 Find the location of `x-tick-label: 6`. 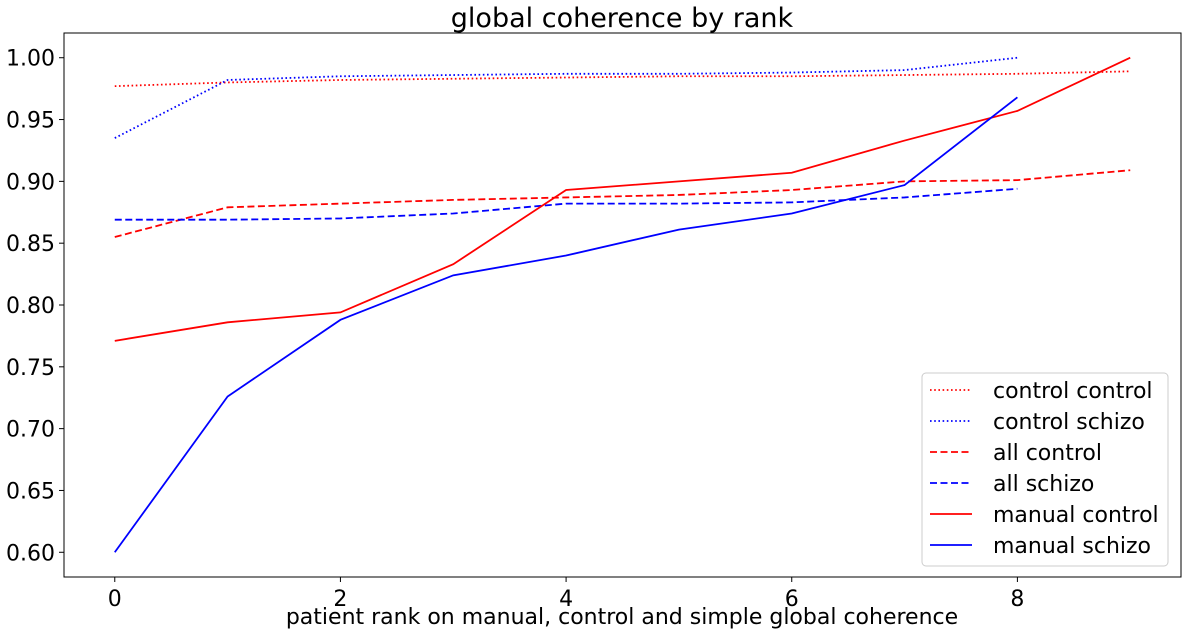

x-tick-label: 6 is located at coordinates (792, 599).